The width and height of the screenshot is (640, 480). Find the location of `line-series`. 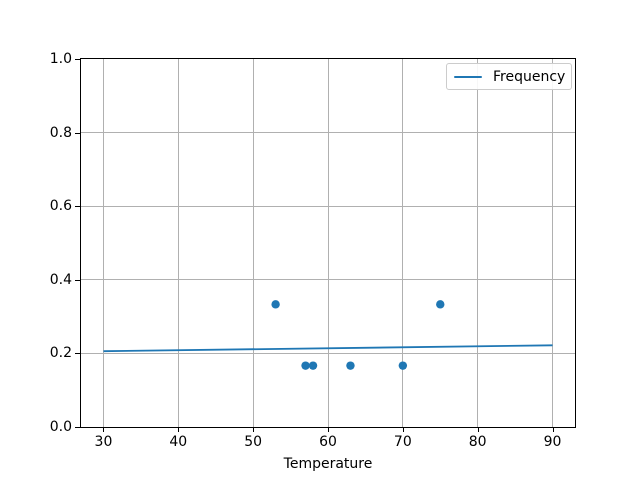

line-series is located at coordinates (328, 348).